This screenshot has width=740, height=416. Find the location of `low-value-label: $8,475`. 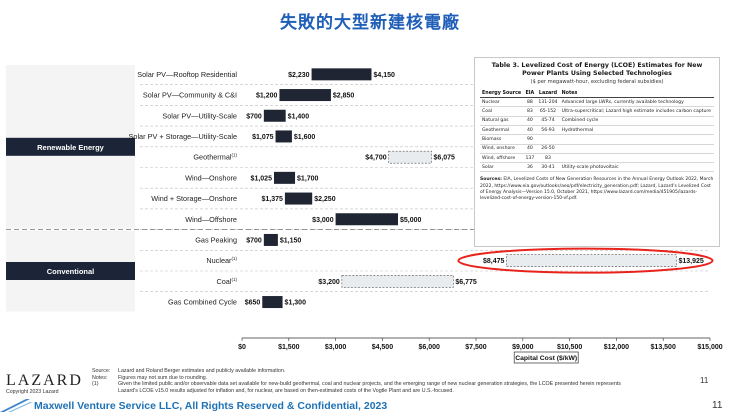

low-value-label: $8,475 is located at coordinates (494, 261).